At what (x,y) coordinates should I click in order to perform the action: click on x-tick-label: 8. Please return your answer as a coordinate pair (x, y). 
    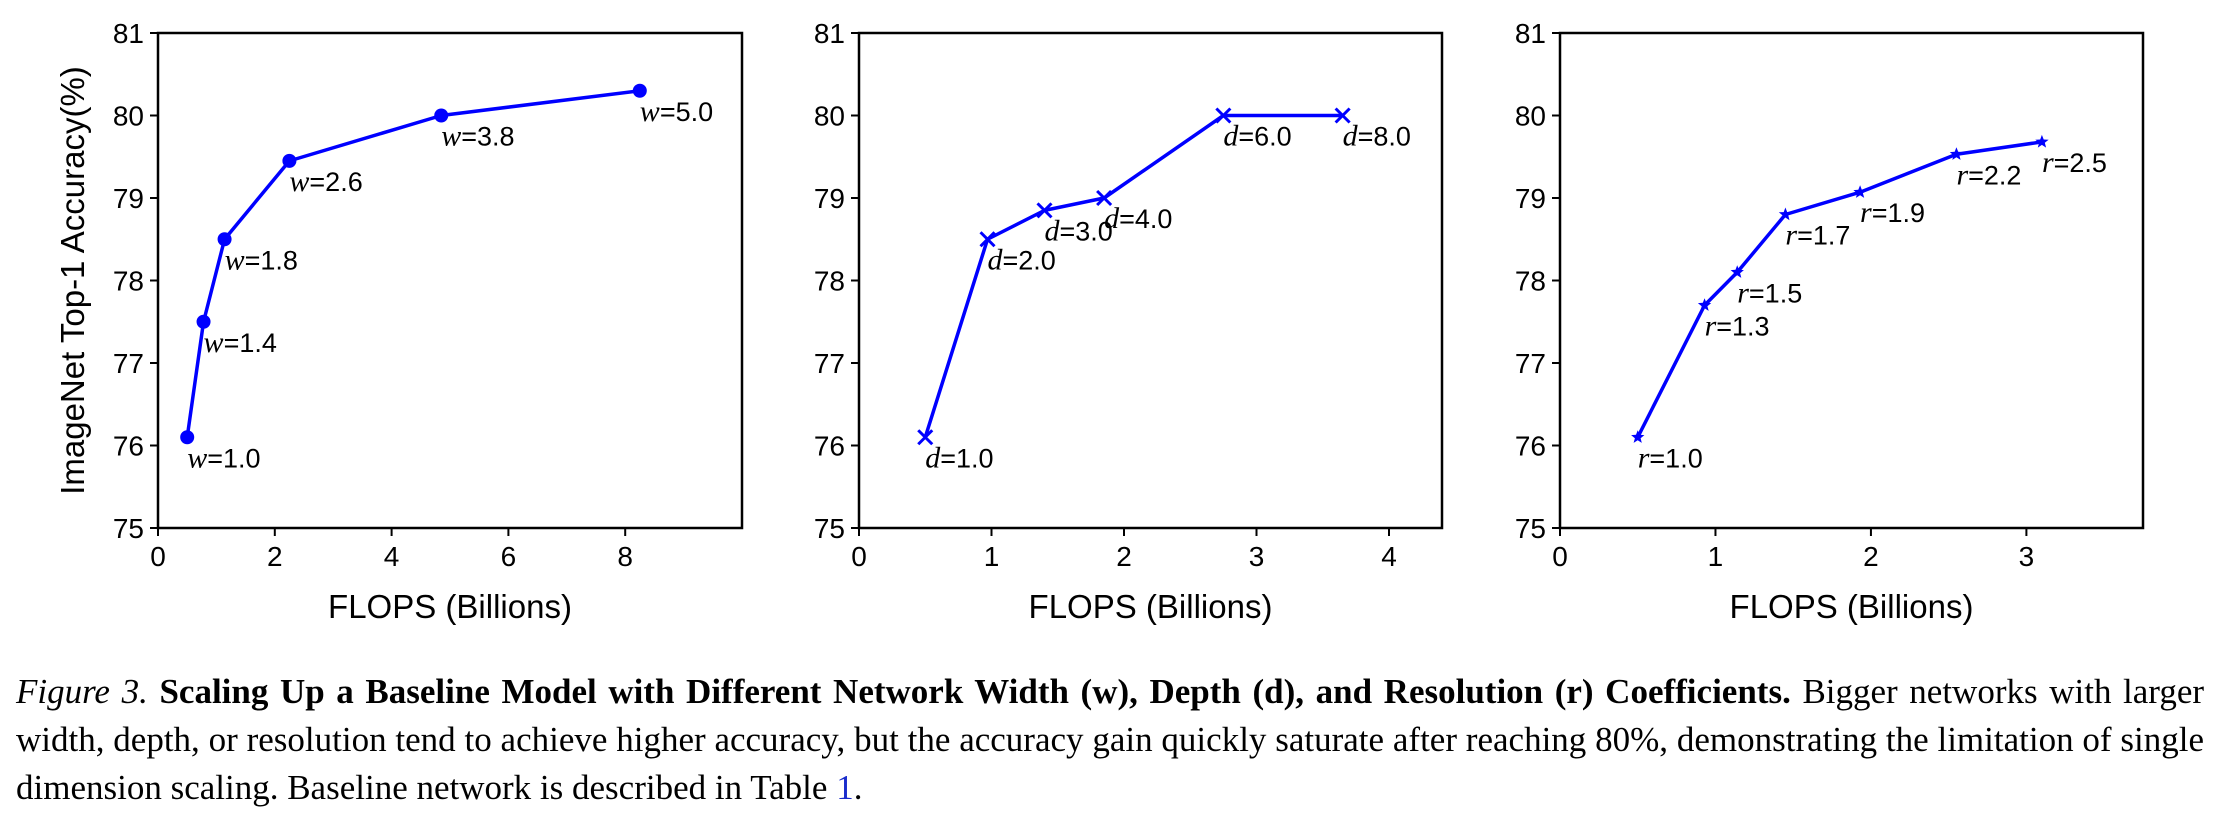
    Looking at the image, I should click on (625, 556).